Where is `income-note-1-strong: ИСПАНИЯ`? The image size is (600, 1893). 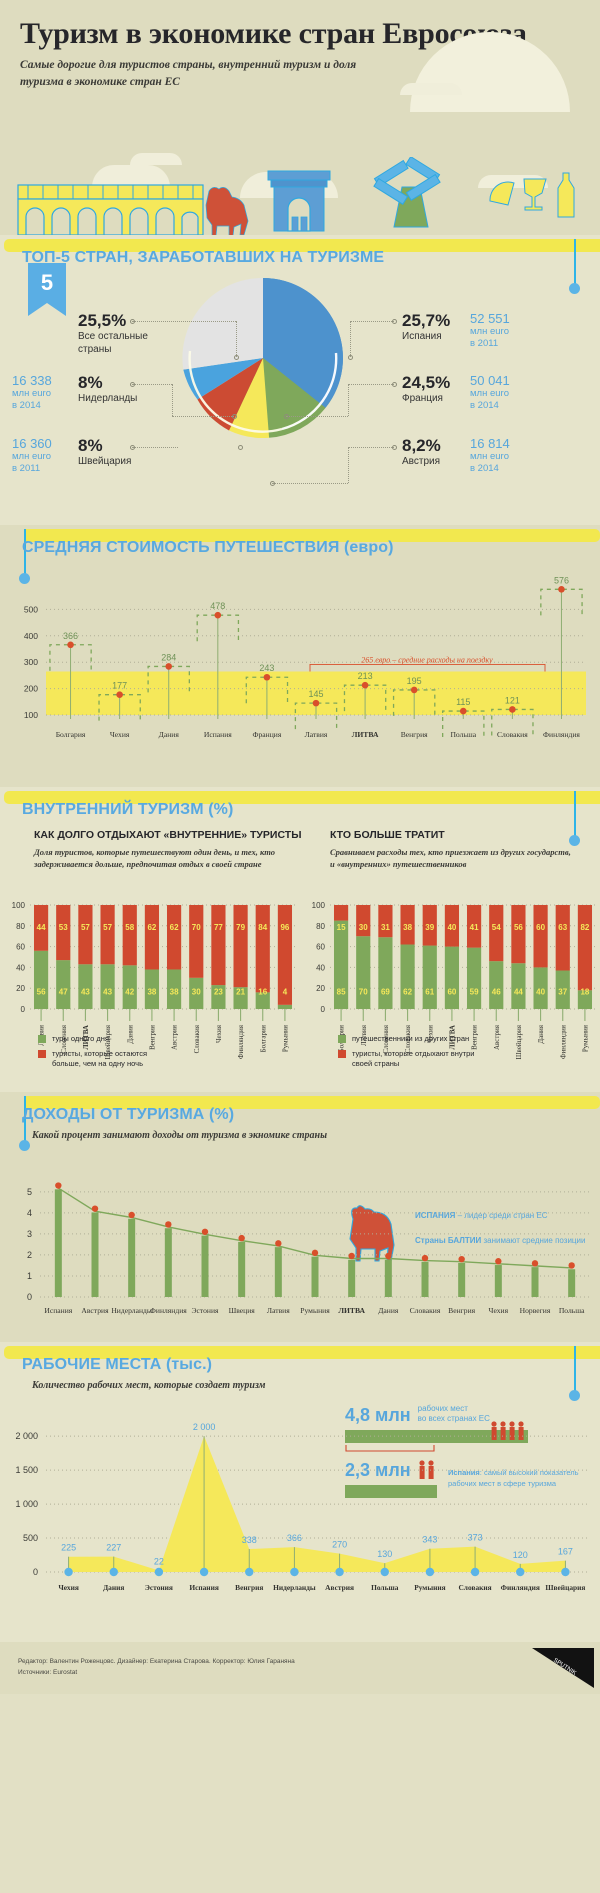 income-note-1-strong: ИСПАНИЯ is located at coordinates (435, 1215).